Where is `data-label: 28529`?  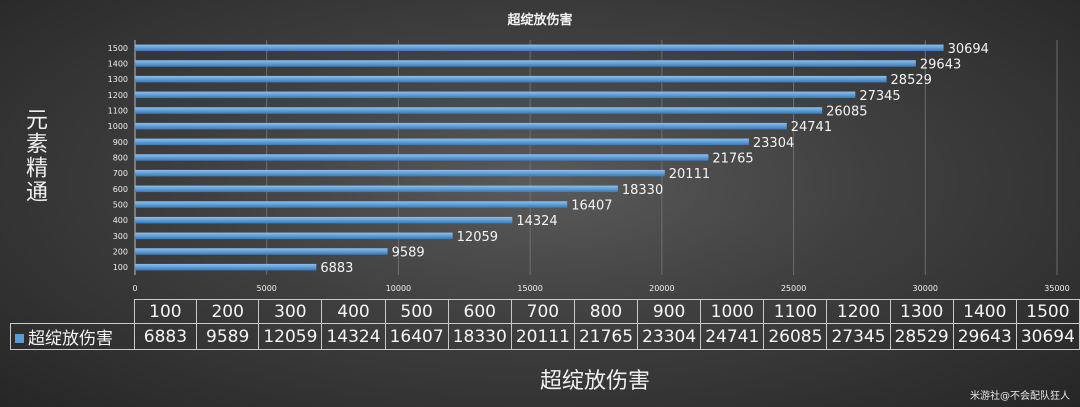
data-label: 28529 is located at coordinates (911, 80).